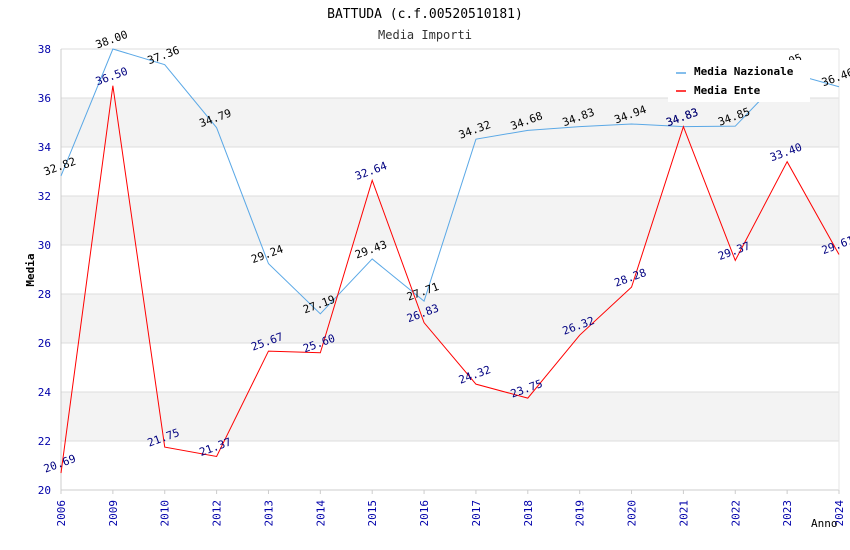 The height and width of the screenshot is (550, 850). Describe the element at coordinates (60, 167) in the screenshot. I see `data-label: 32.82` at that location.